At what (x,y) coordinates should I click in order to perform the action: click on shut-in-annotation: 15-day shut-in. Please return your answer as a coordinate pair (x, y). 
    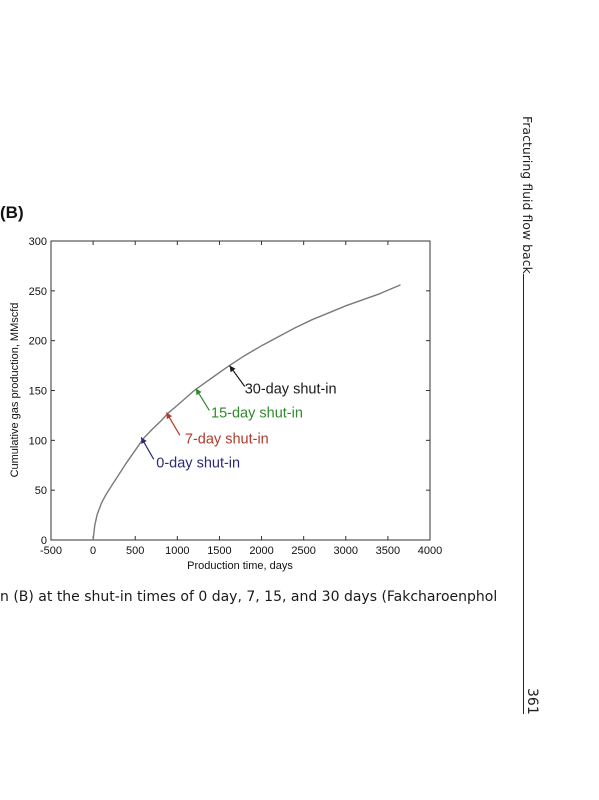
    Looking at the image, I should click on (249, 404).